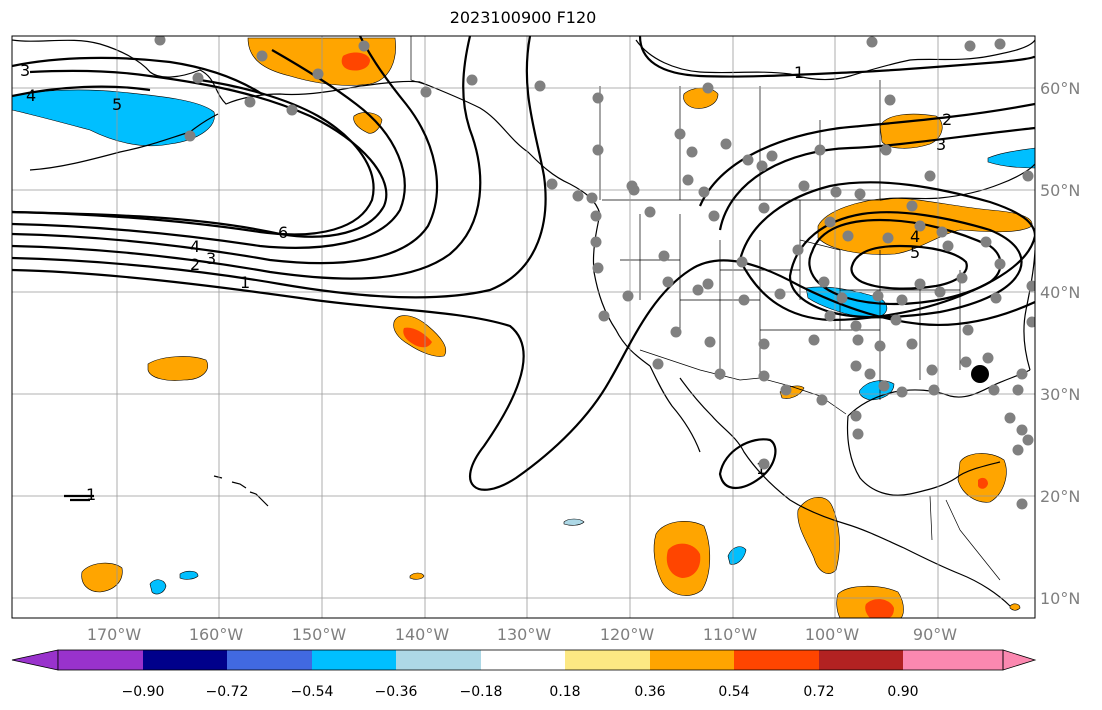 This screenshot has height=710, width=1102. I want to click on colorbar-tick-7: 0.36, so click(649, 692).